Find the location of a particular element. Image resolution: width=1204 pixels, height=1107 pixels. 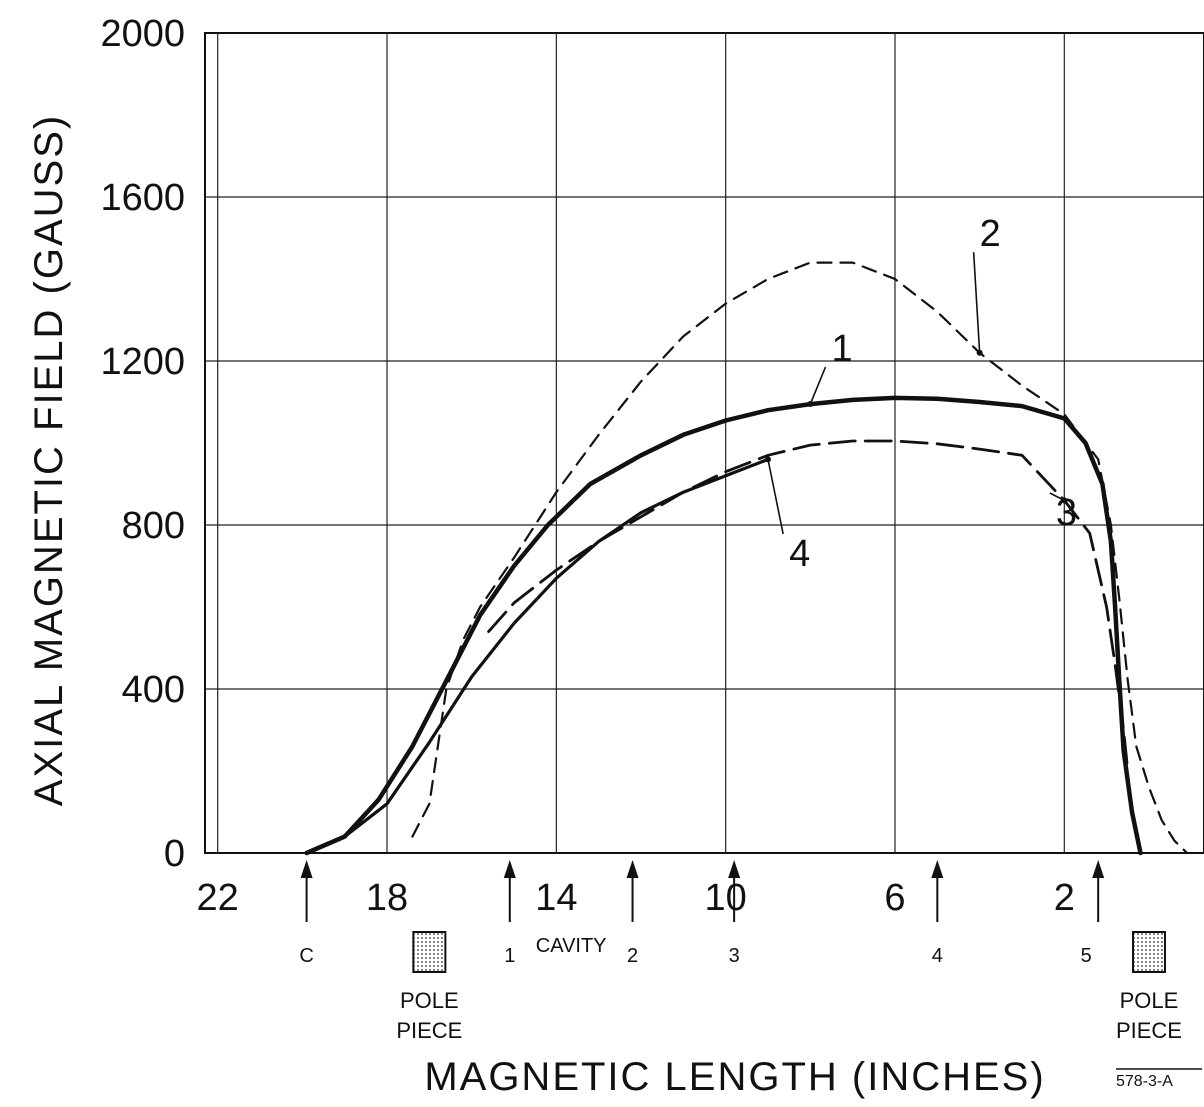

x-tick-label: 14 is located at coordinates (556, 898).